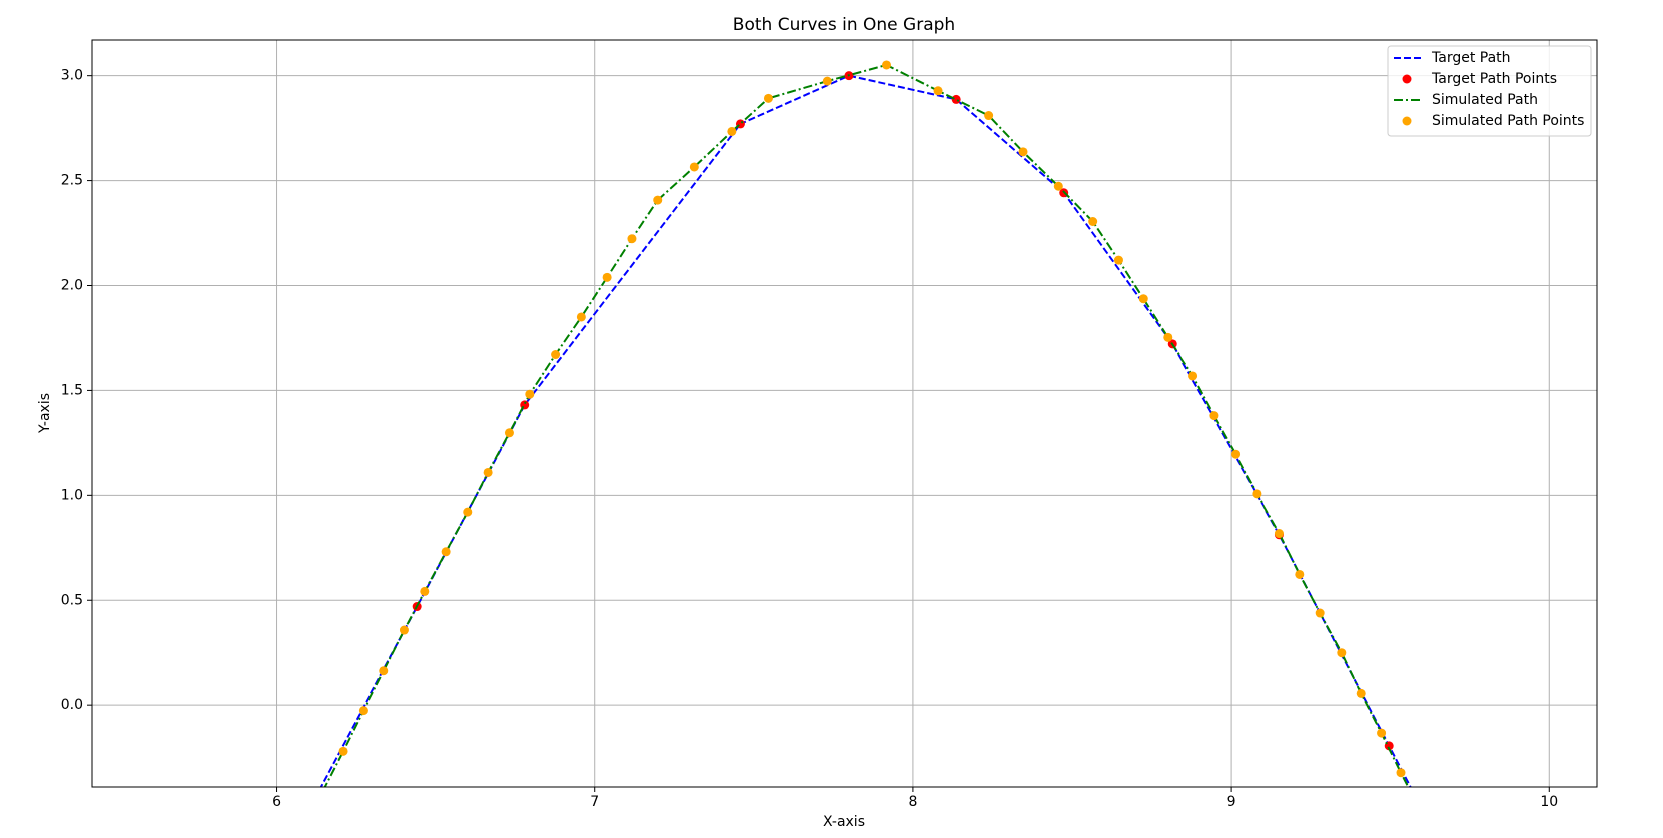  What do you see at coordinates (1485, 100) in the screenshot?
I see `legend-label: Simulated Path` at bounding box center [1485, 100].